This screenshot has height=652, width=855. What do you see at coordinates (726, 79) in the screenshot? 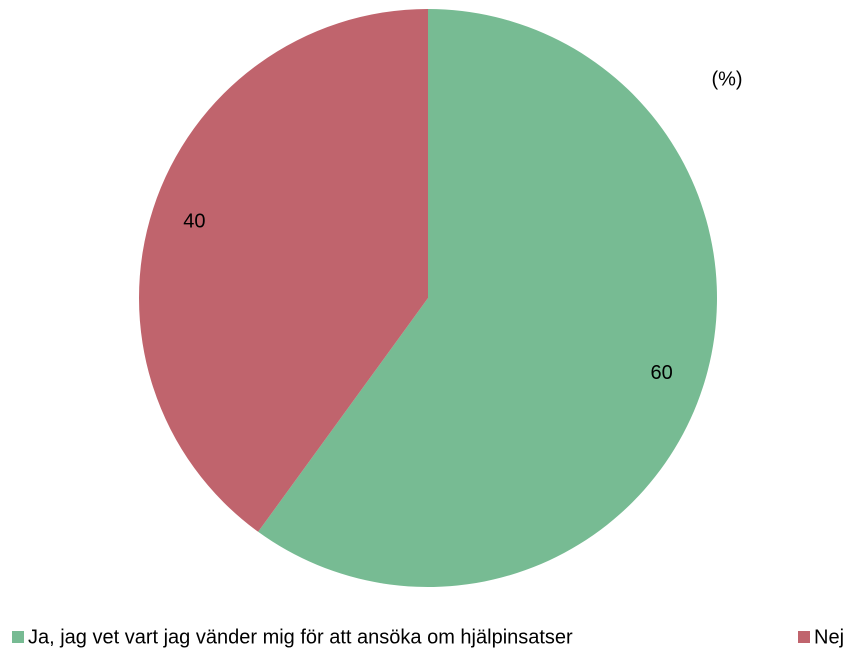
I see `unit-annotation: (%)` at bounding box center [726, 79].